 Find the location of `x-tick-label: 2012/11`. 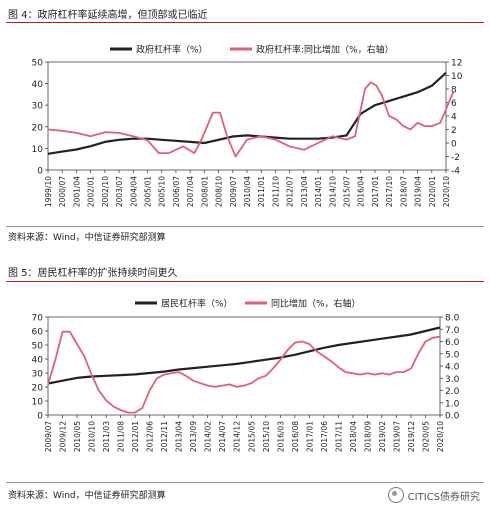

x-tick-label: 2012/11 is located at coordinates (164, 436).